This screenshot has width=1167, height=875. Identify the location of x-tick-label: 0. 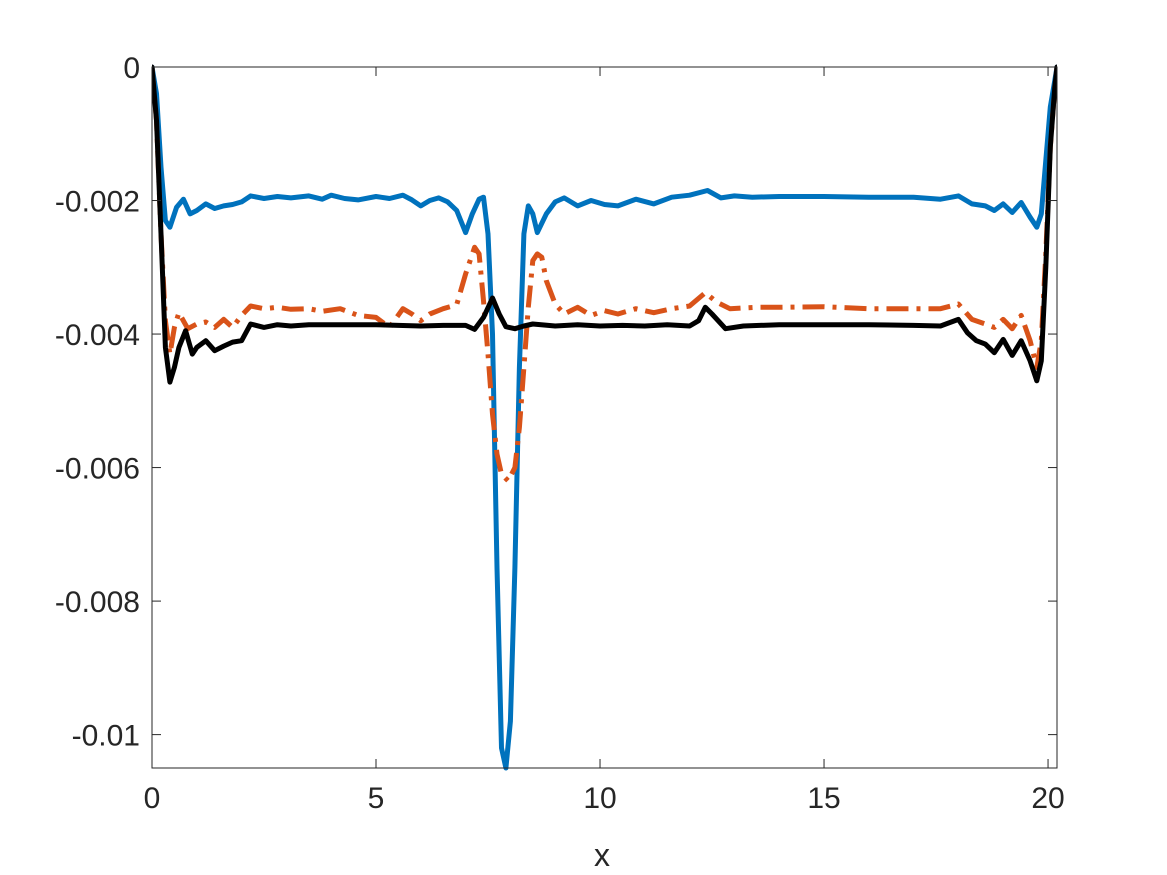
(152, 798).